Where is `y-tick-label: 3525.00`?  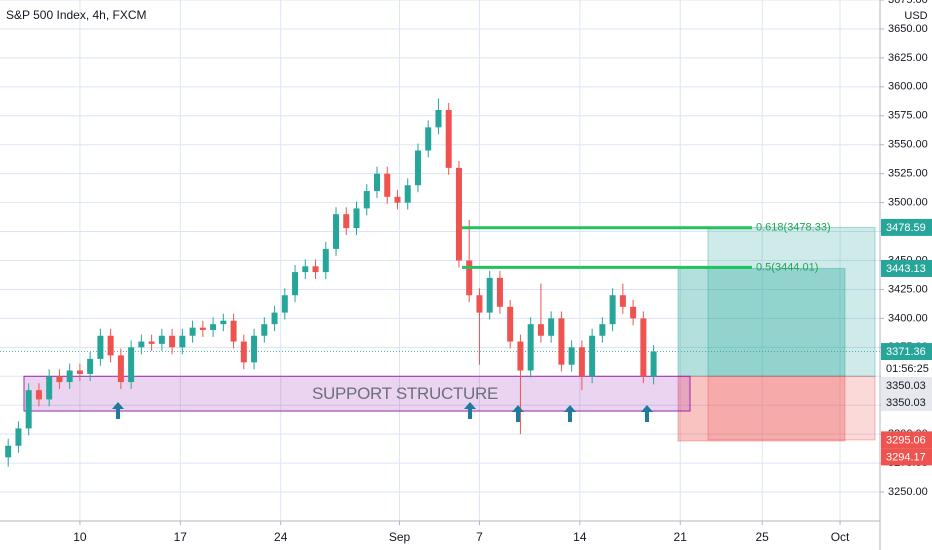 y-tick-label: 3525.00 is located at coordinates (908, 174).